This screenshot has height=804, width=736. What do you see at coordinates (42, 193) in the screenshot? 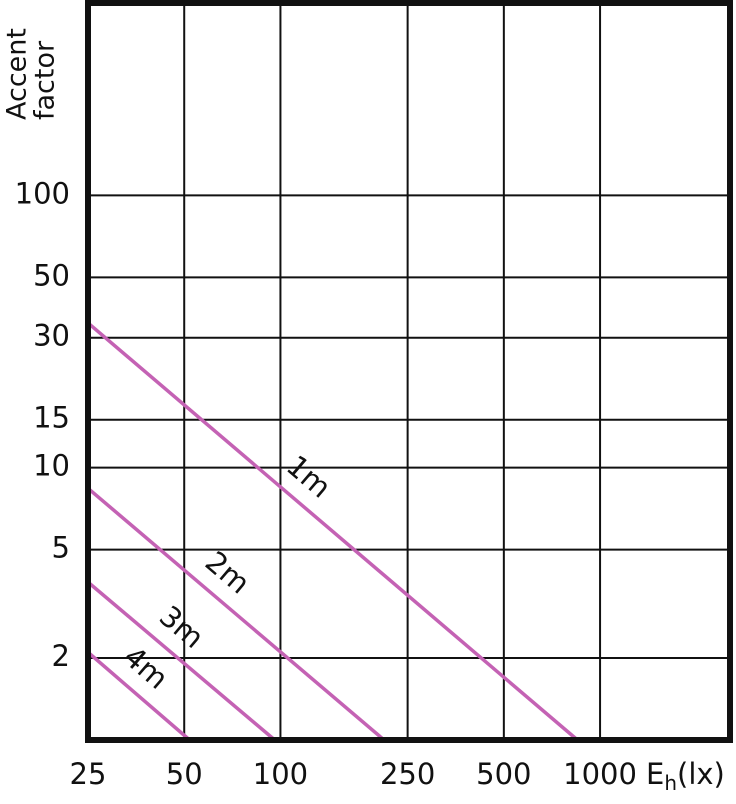
I see `y-tick-label: 100` at bounding box center [42, 193].